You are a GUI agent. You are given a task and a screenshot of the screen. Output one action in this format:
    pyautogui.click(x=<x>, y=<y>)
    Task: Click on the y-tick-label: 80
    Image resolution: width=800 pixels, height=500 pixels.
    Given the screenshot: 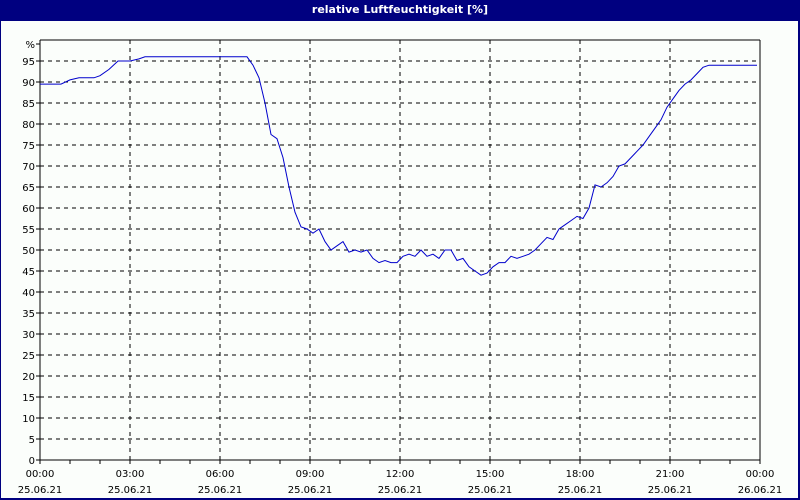 What is the action you would take?
    pyautogui.click(x=28, y=125)
    